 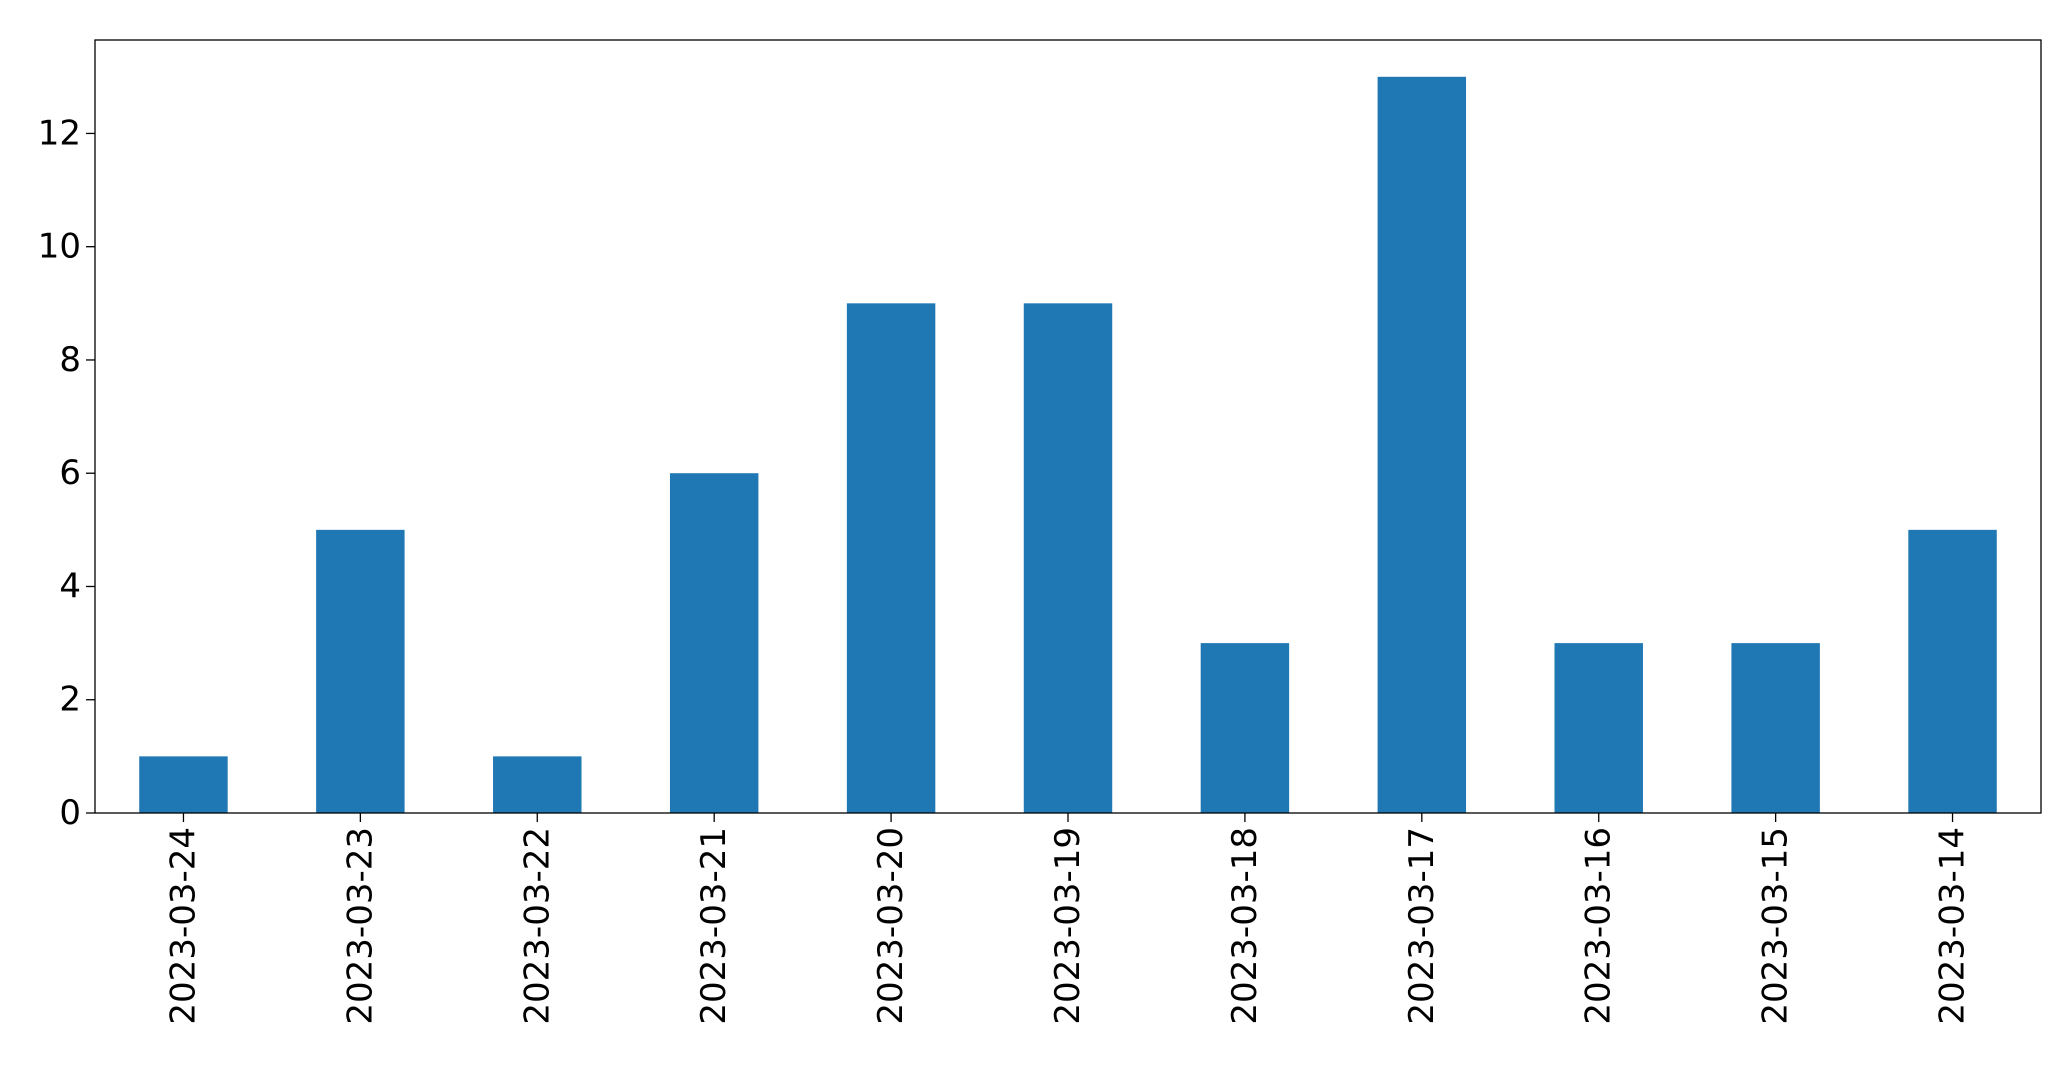 What do you see at coordinates (70, 700) in the screenshot?
I see `y-tick-label-2: 2` at bounding box center [70, 700].